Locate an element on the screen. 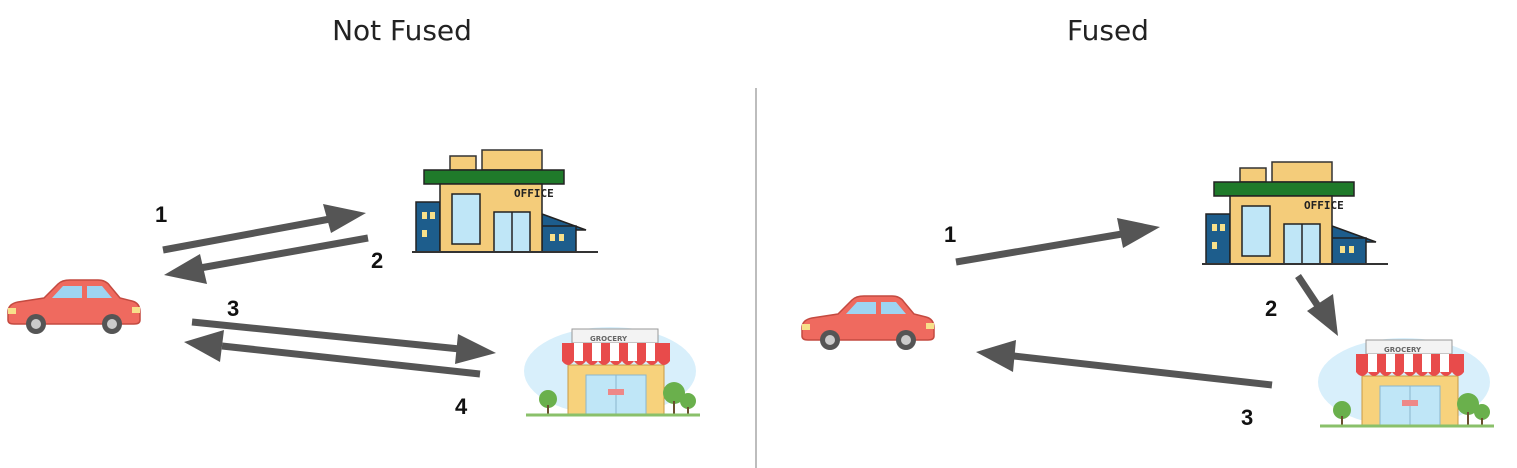 The image size is (1517, 468). right-step-label-3: 3 is located at coordinates (1247, 417).